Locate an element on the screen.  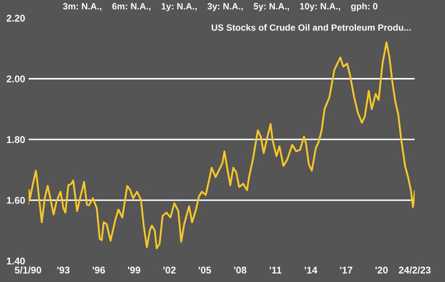
x-tick-label: '02 is located at coordinates (169, 270).